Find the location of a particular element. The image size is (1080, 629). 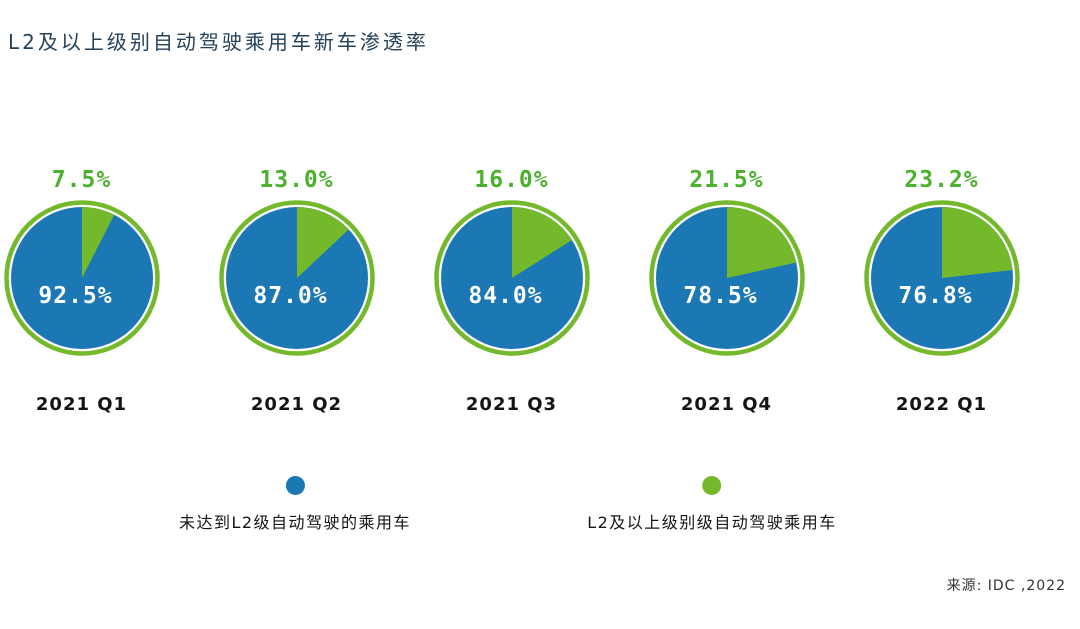

pie-group-2021q1: 7.5% 92.5% 2021 Q1 is located at coordinates (94, 290).